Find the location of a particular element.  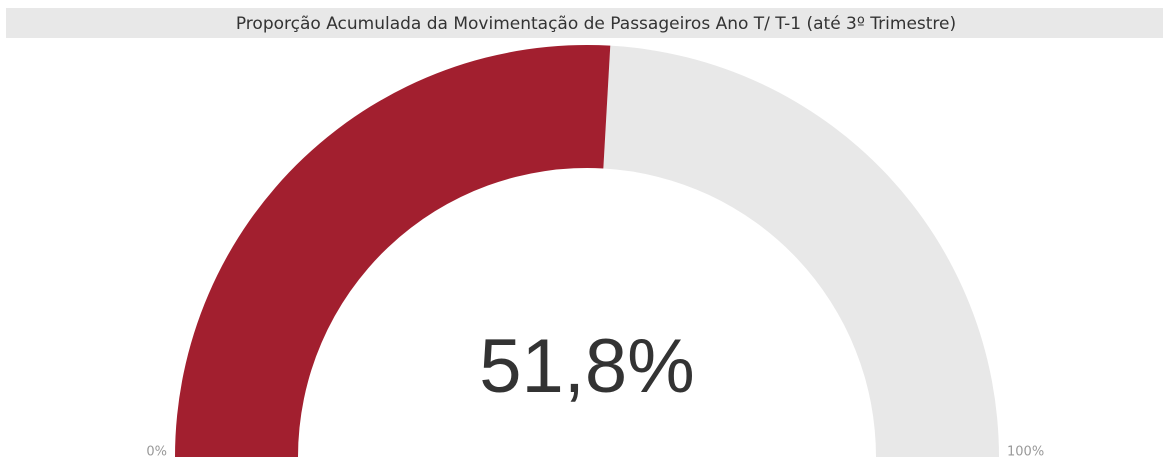

title-bar is located at coordinates (584, 23).